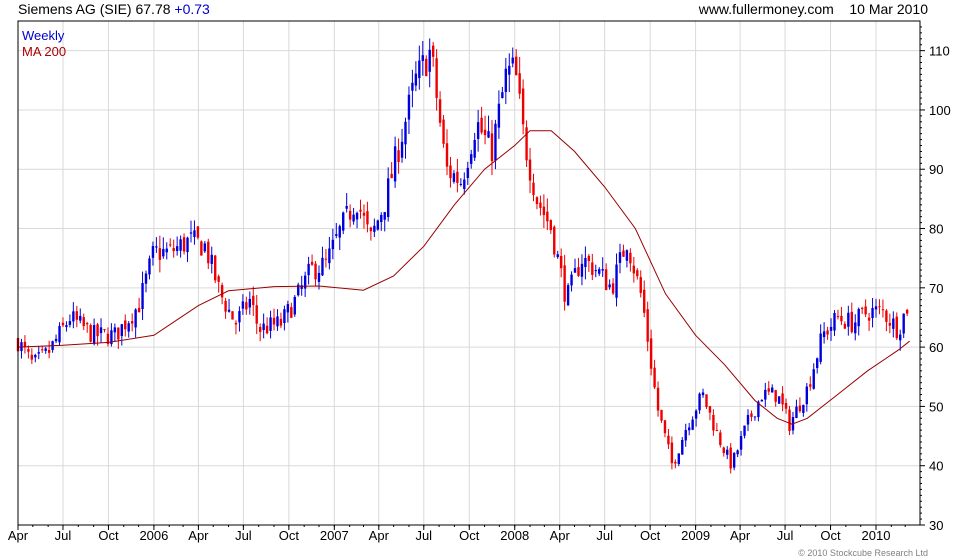 Image resolution: width=980 pixels, height=560 pixels. I want to click on legend: Weekly MA 200, so click(44, 43).